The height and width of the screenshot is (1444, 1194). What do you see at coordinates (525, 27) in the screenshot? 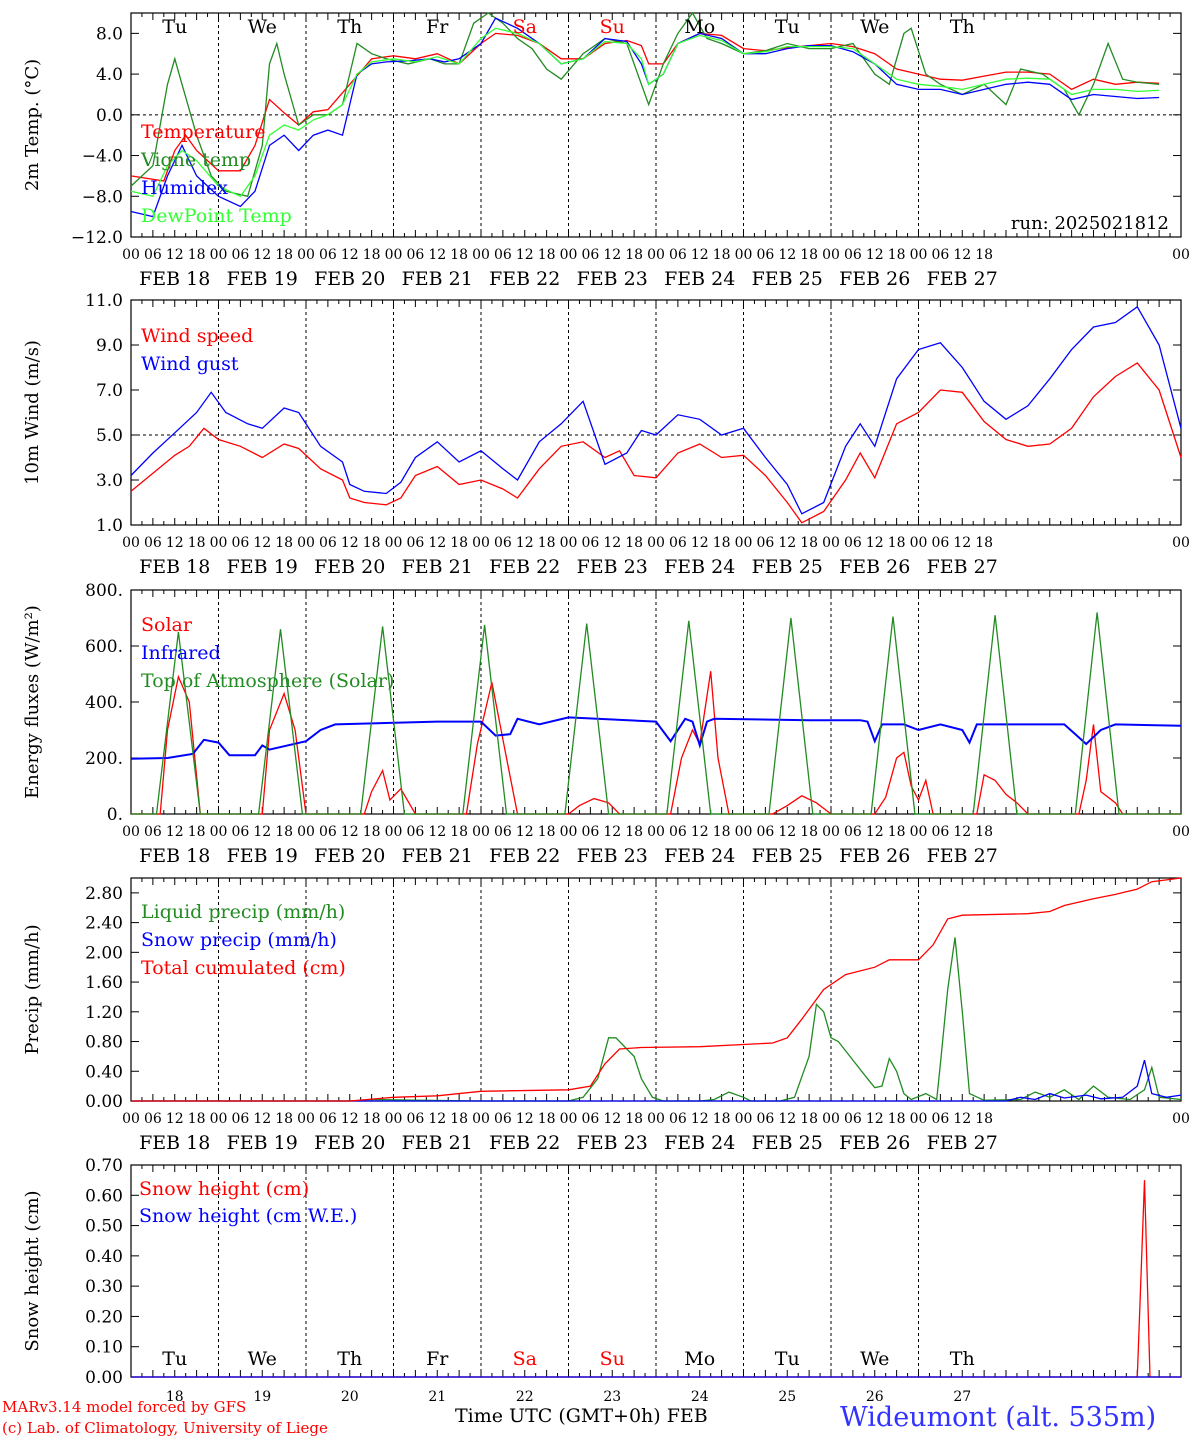
I see `weekday-label: Sa` at bounding box center [525, 27].